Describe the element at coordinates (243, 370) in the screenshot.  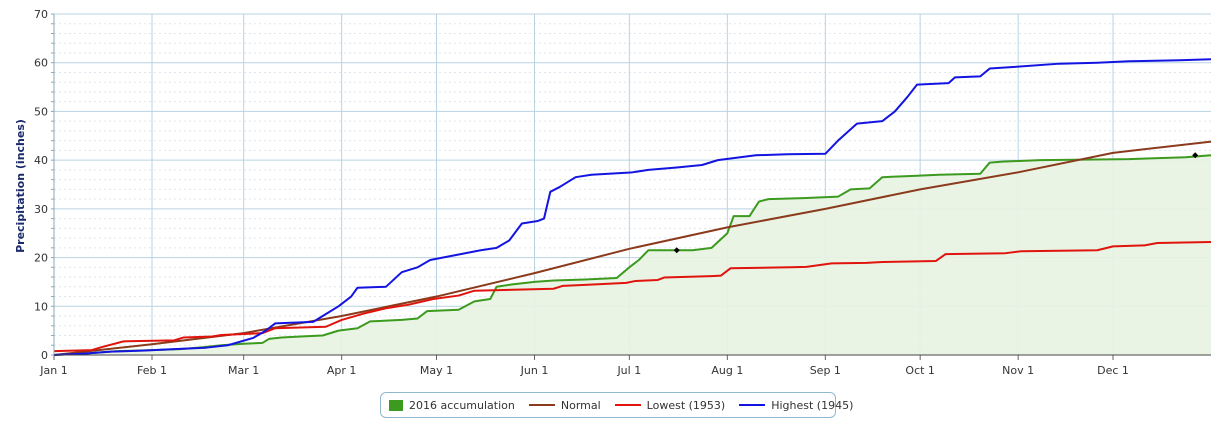
I see `x-tick-label: Mar 1` at that location.